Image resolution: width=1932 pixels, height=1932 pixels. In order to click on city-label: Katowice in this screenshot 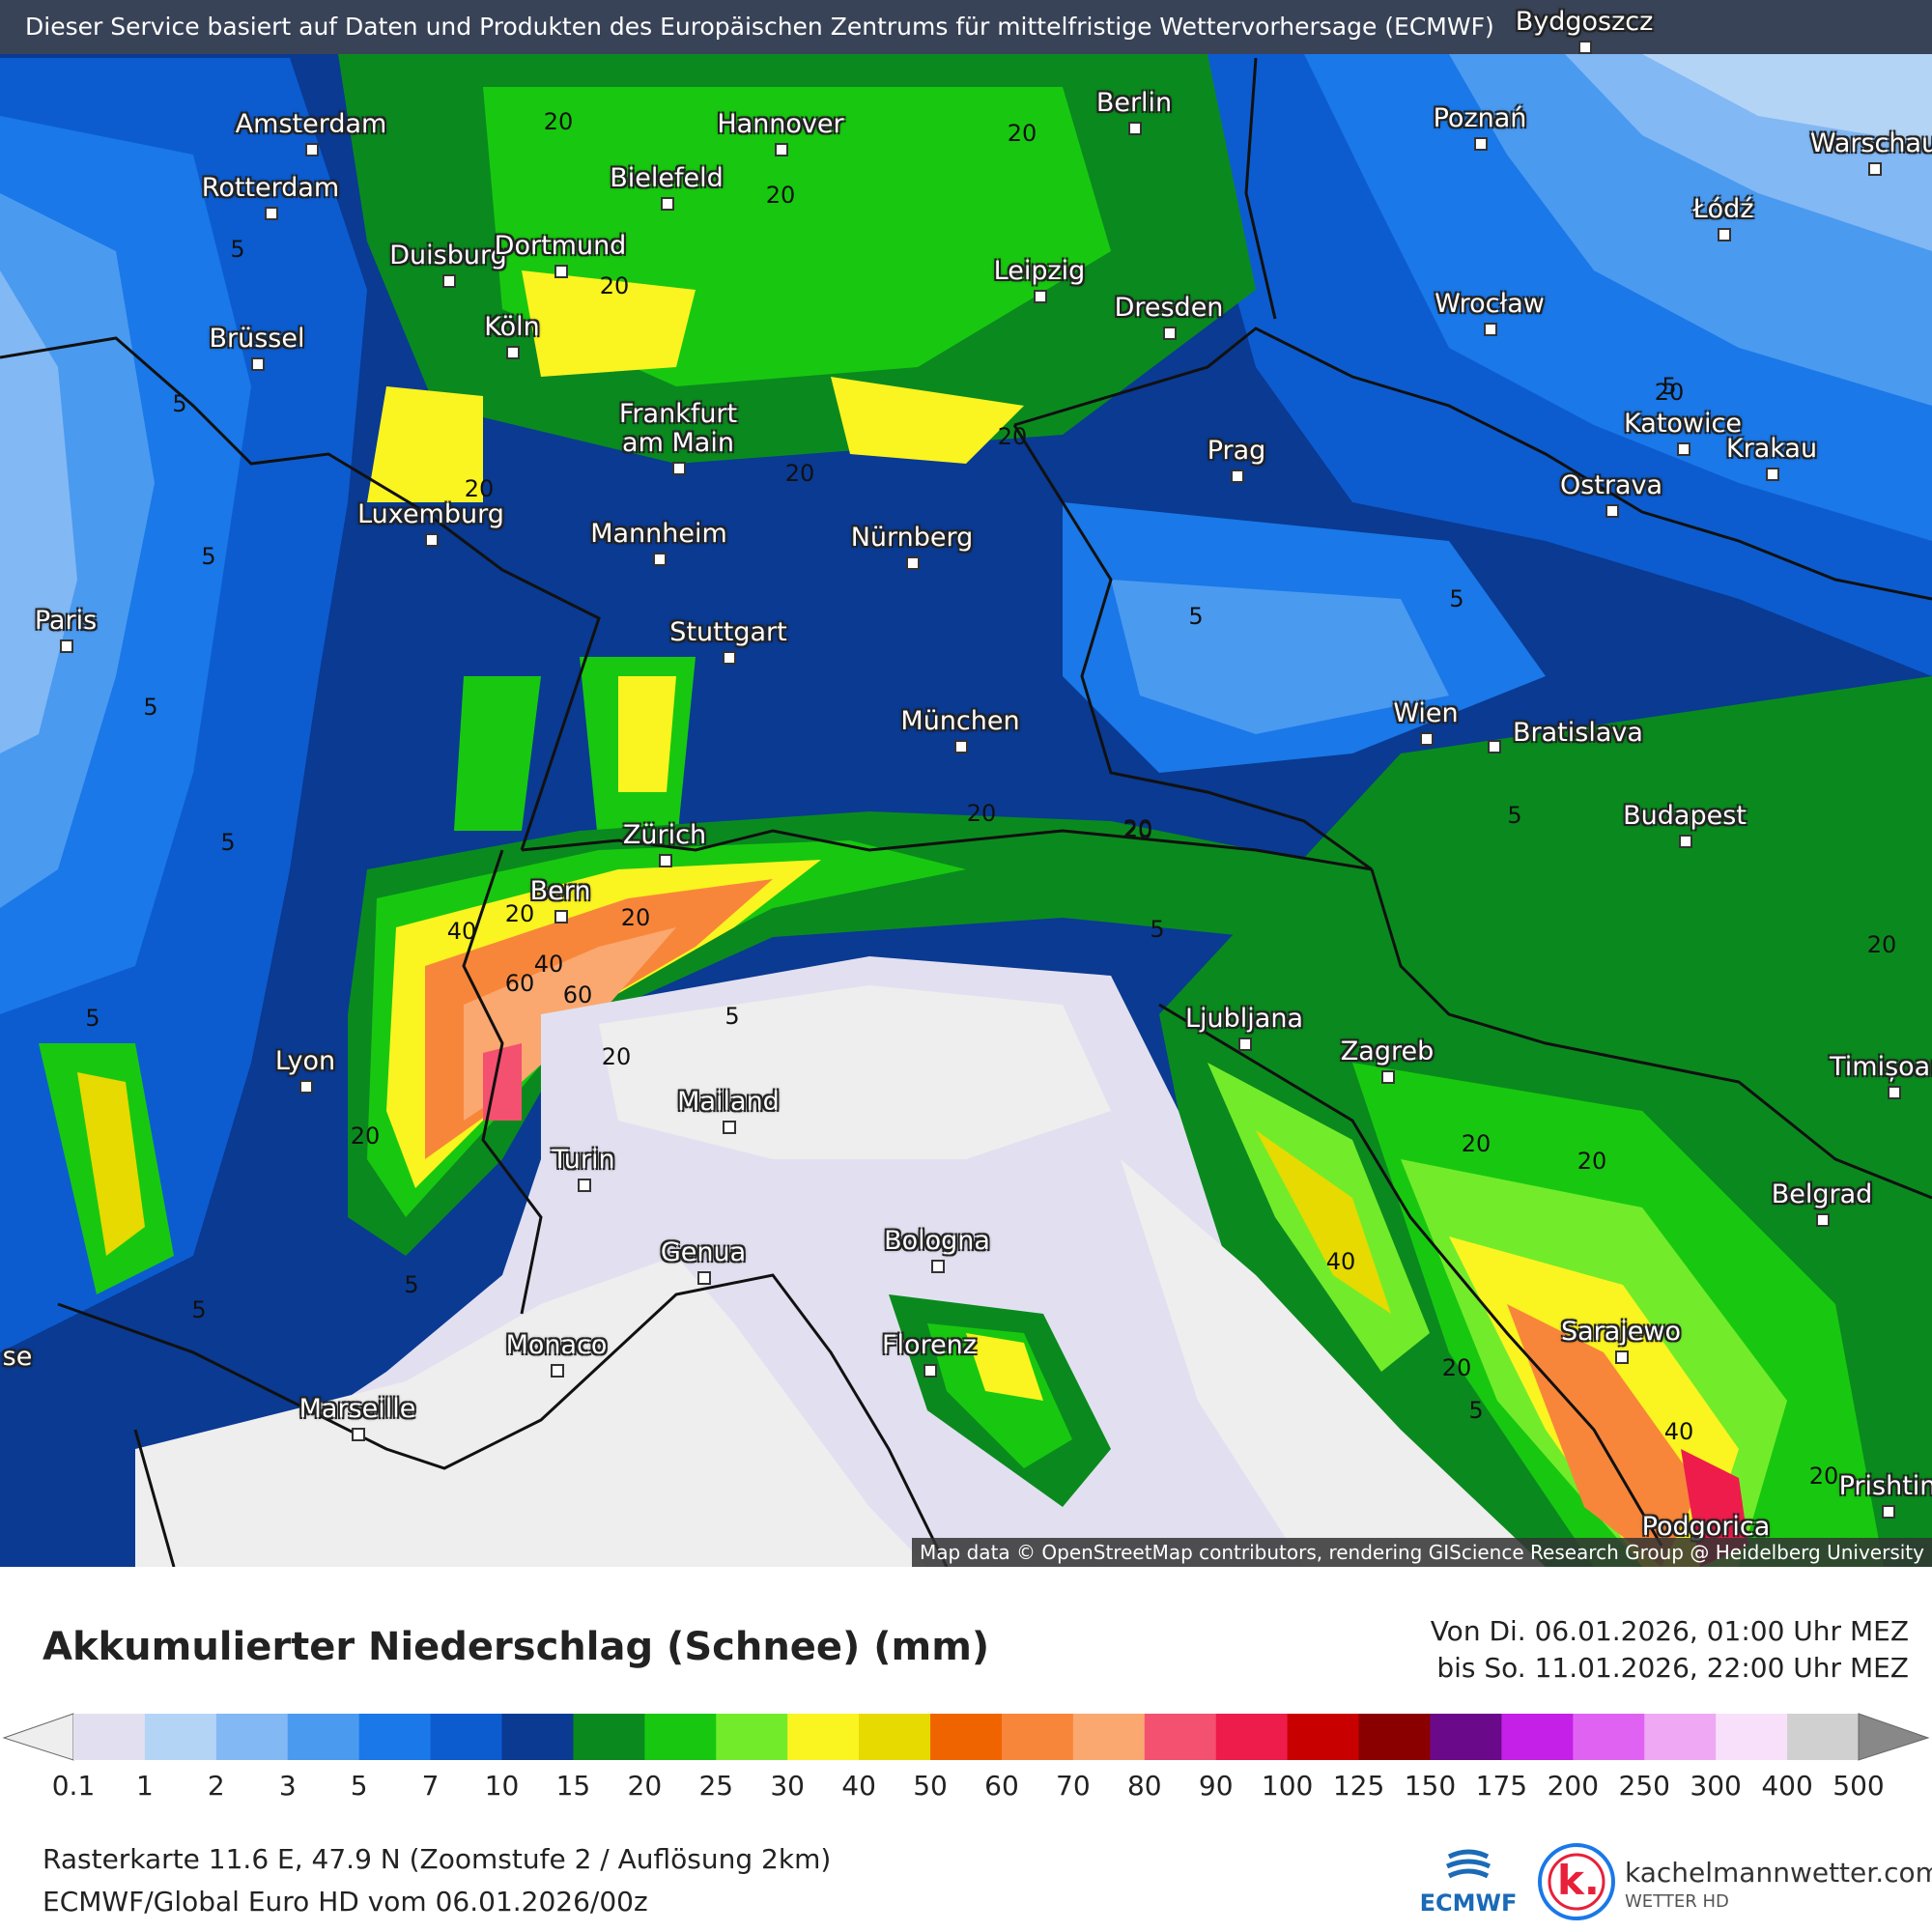, I will do `click(1683, 424)`.